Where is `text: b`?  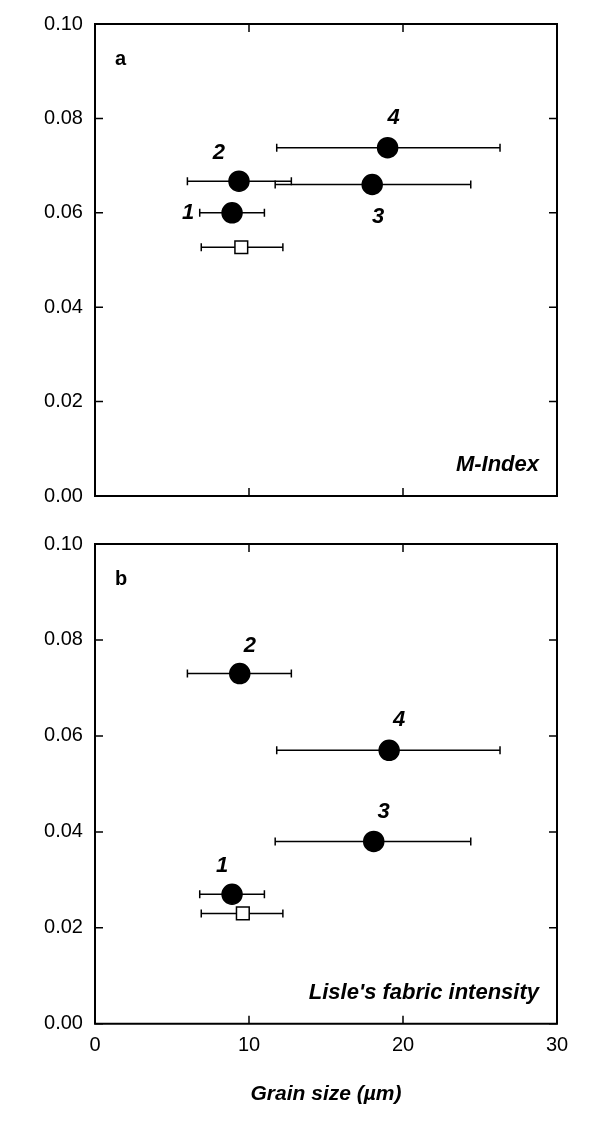
text: b is located at coordinates (121, 577).